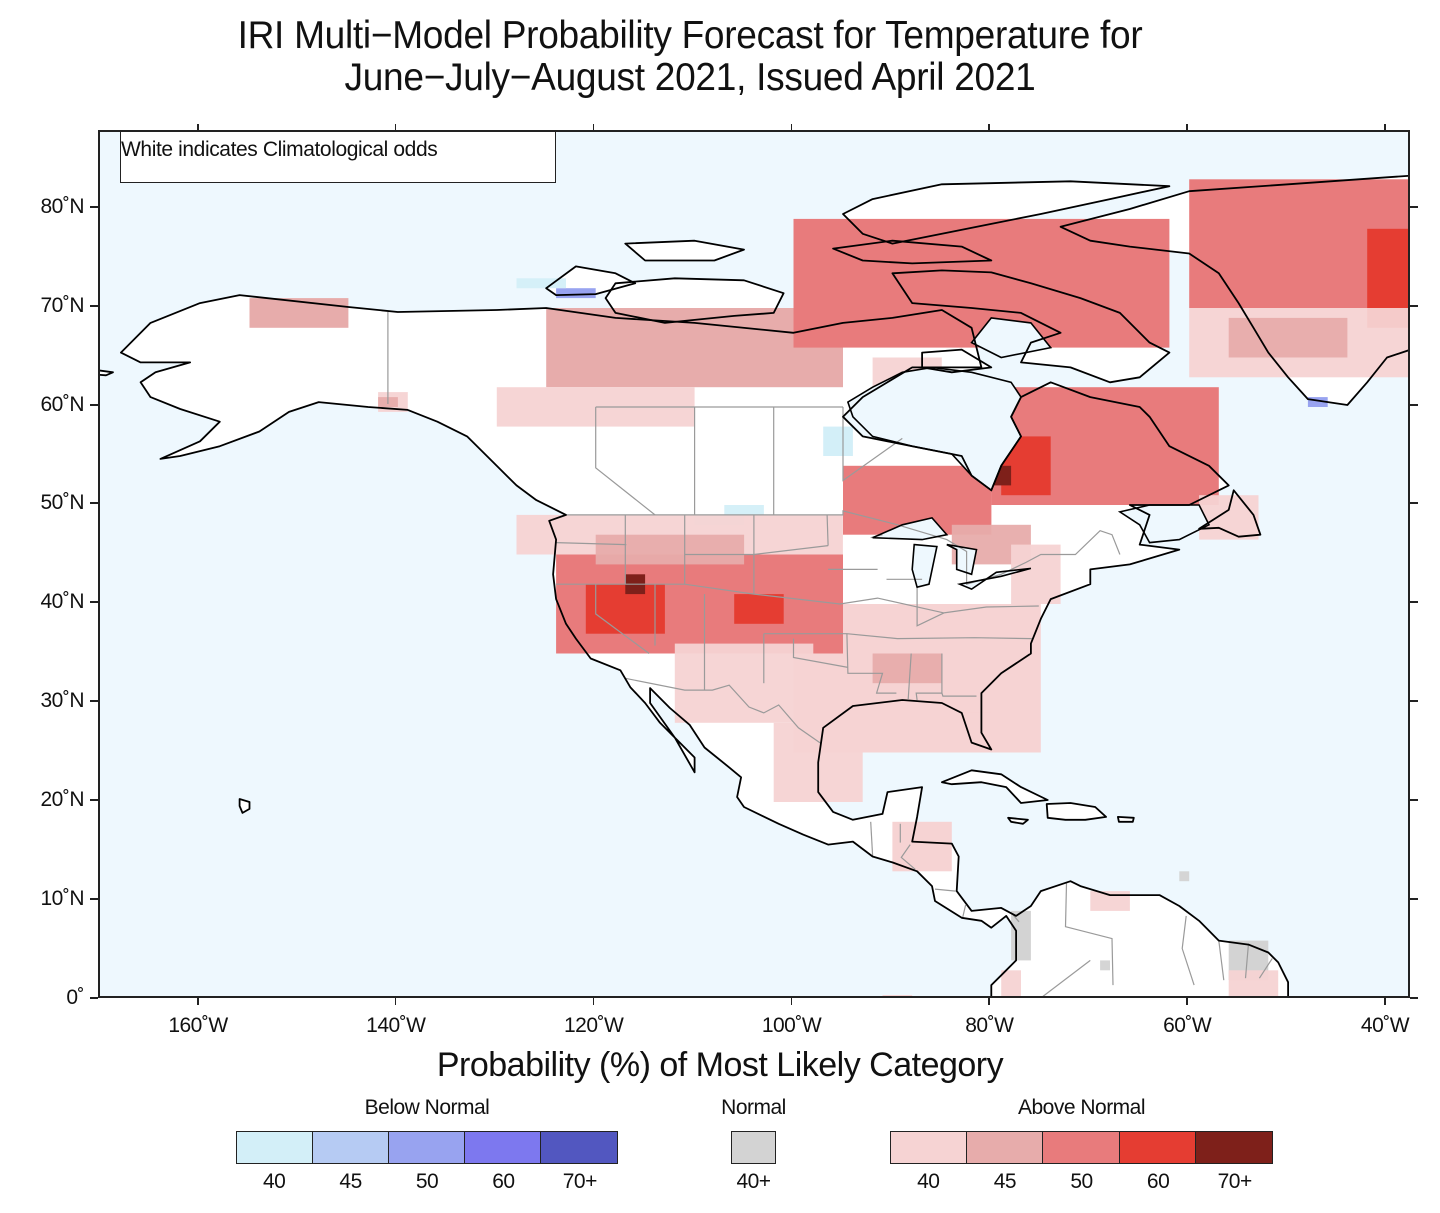 This screenshot has height=1213, width=1440. What do you see at coordinates (503, 1181) in the screenshot?
I see `legend-label: 60` at bounding box center [503, 1181].